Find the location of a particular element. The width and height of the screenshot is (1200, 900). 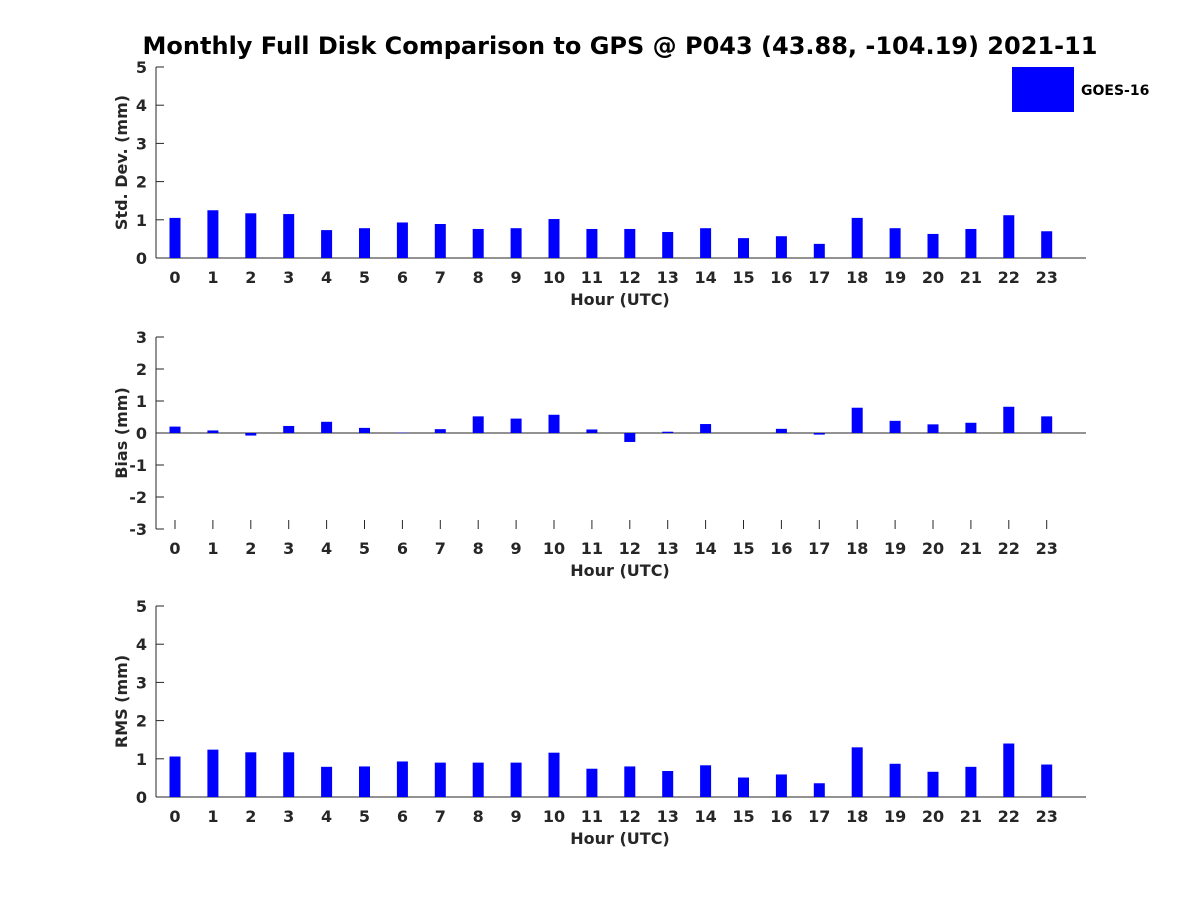

bias-x-tick-label: 1 is located at coordinates (212, 548).